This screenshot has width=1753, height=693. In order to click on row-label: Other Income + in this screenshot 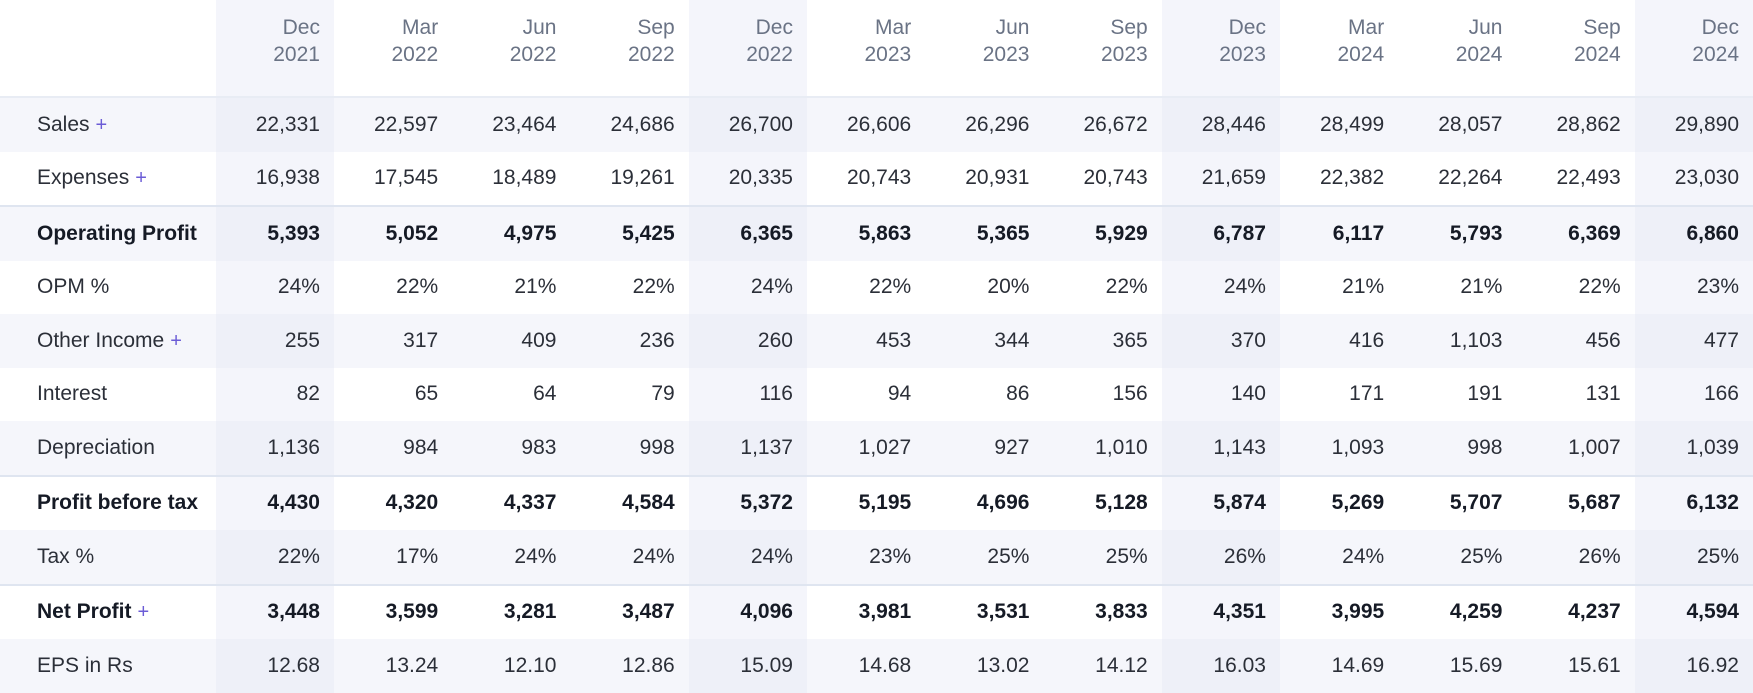, I will do `click(108, 341)`.